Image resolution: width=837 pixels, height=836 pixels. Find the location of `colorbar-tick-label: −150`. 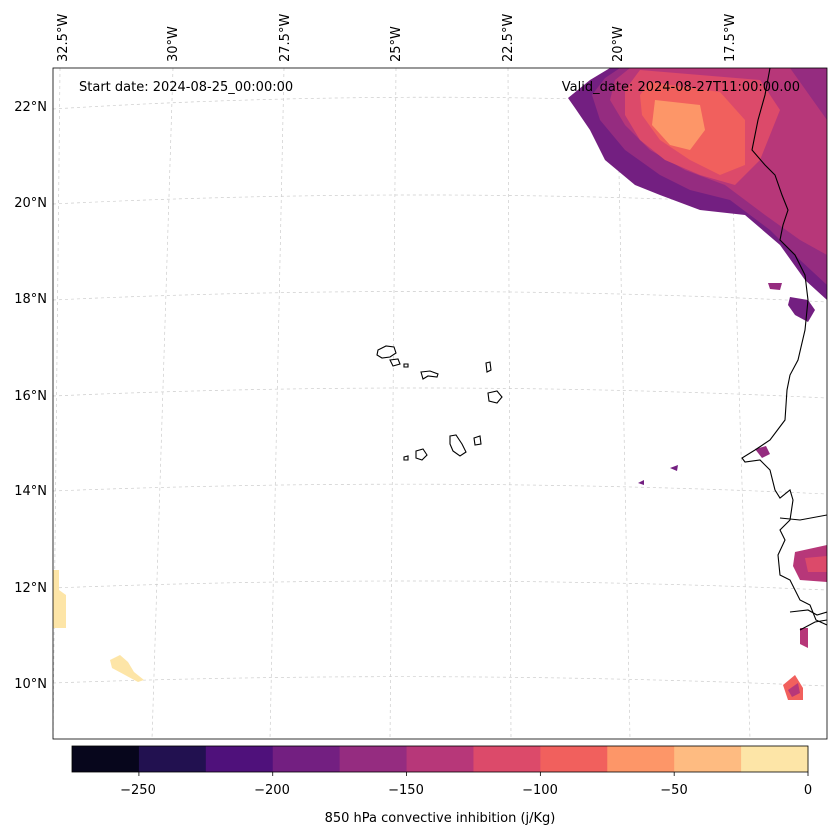

colorbar-tick-label: −150 is located at coordinates (406, 790).